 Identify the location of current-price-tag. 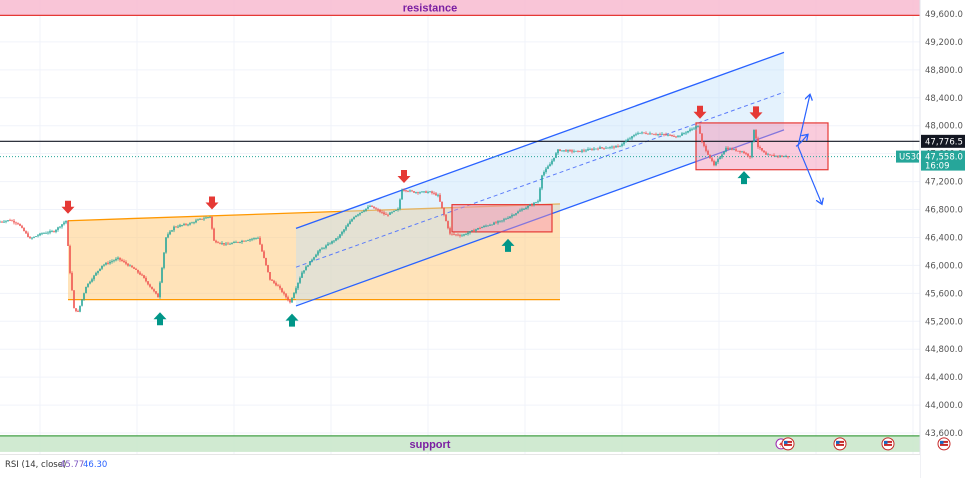
(943, 160).